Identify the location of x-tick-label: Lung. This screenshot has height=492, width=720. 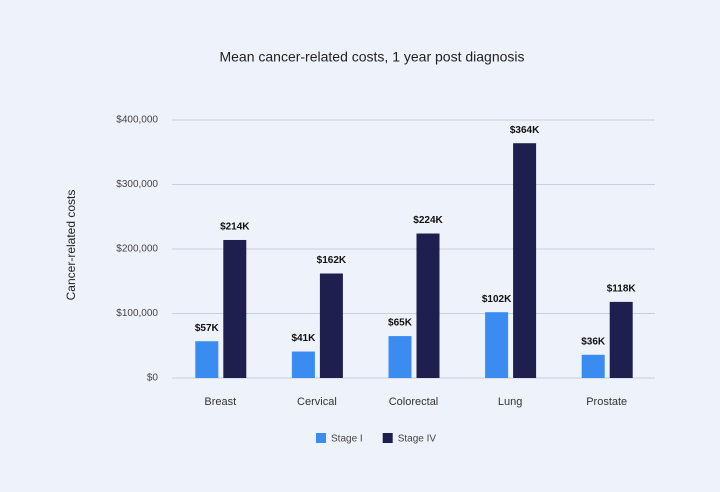
(510, 402).